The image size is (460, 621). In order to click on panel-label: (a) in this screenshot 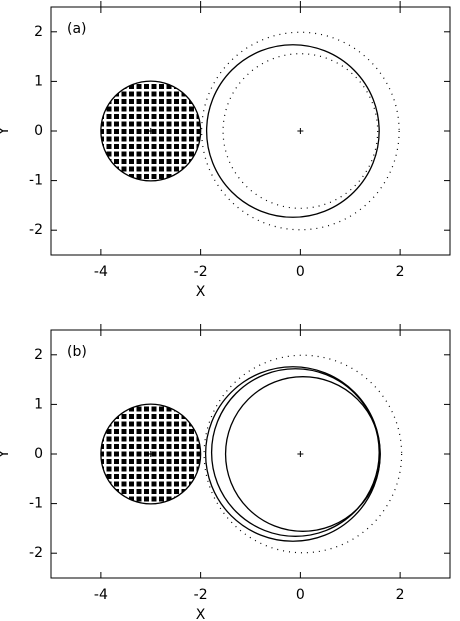, I will do `click(77, 29)`.